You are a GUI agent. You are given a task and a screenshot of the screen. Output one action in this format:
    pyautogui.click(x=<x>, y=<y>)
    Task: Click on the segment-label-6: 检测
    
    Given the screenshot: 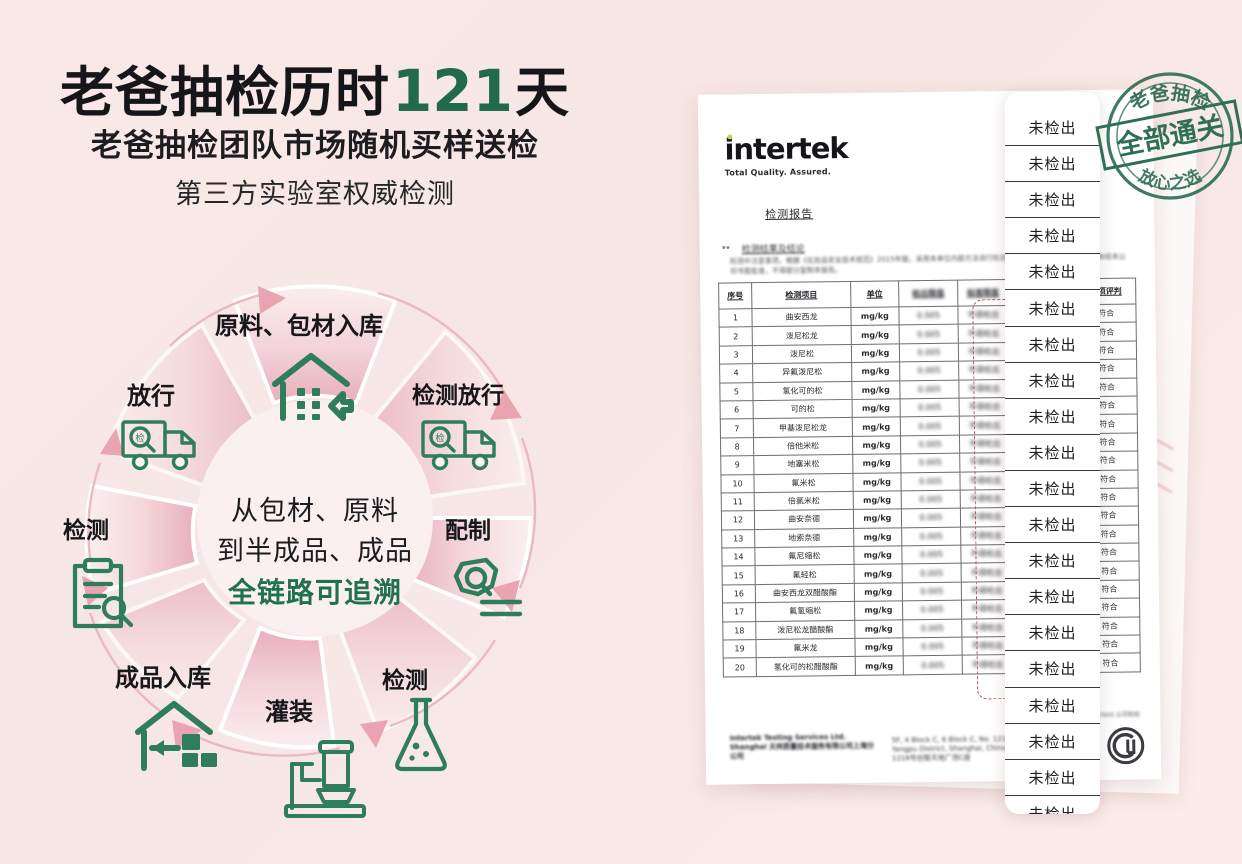 What is the action you would take?
    pyautogui.click(x=86, y=531)
    